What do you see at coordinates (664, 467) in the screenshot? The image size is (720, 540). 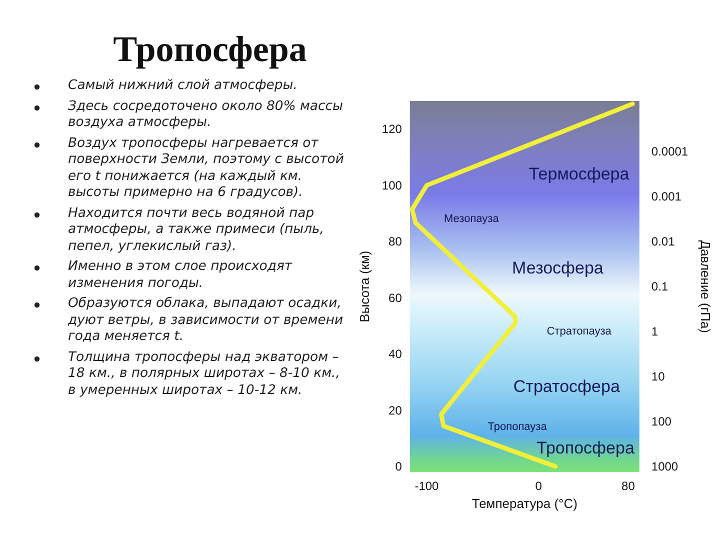 I see `y2-tick-label: 1000` at bounding box center [664, 467].